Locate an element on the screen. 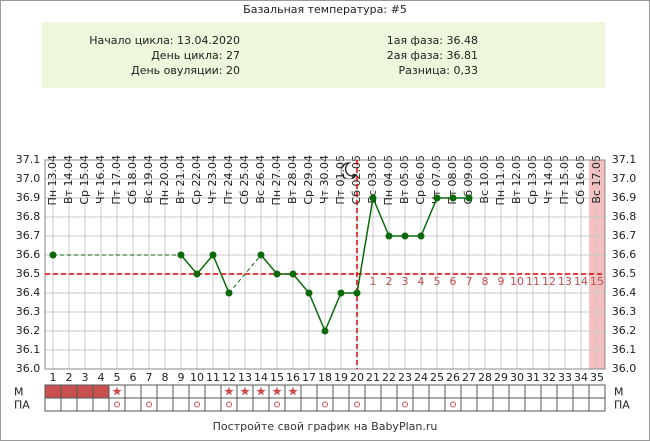 The width and height of the screenshot is (650, 441). footer: Постройте свой график на BabyPlan.ru is located at coordinates (325, 426).